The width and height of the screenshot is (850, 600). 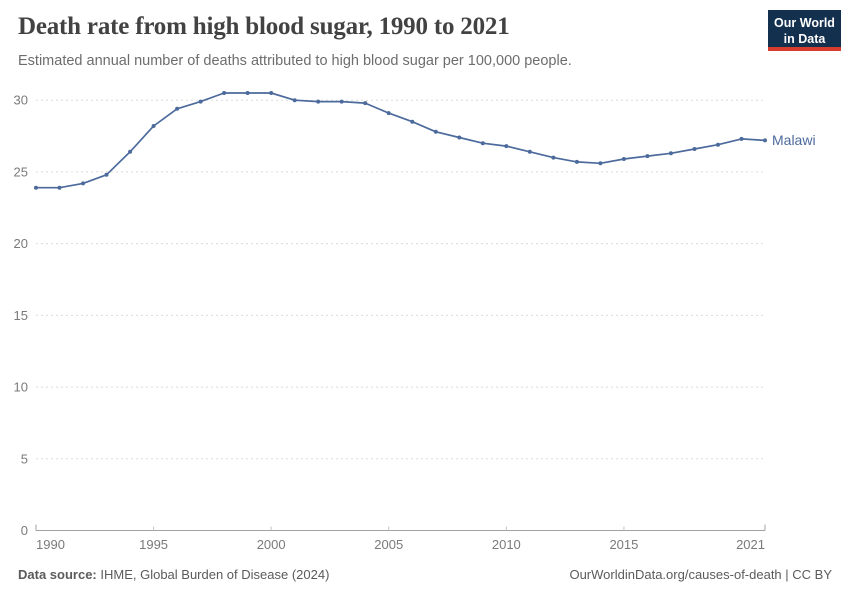 What do you see at coordinates (21, 315) in the screenshot?
I see `y-tick-label: 15` at bounding box center [21, 315].